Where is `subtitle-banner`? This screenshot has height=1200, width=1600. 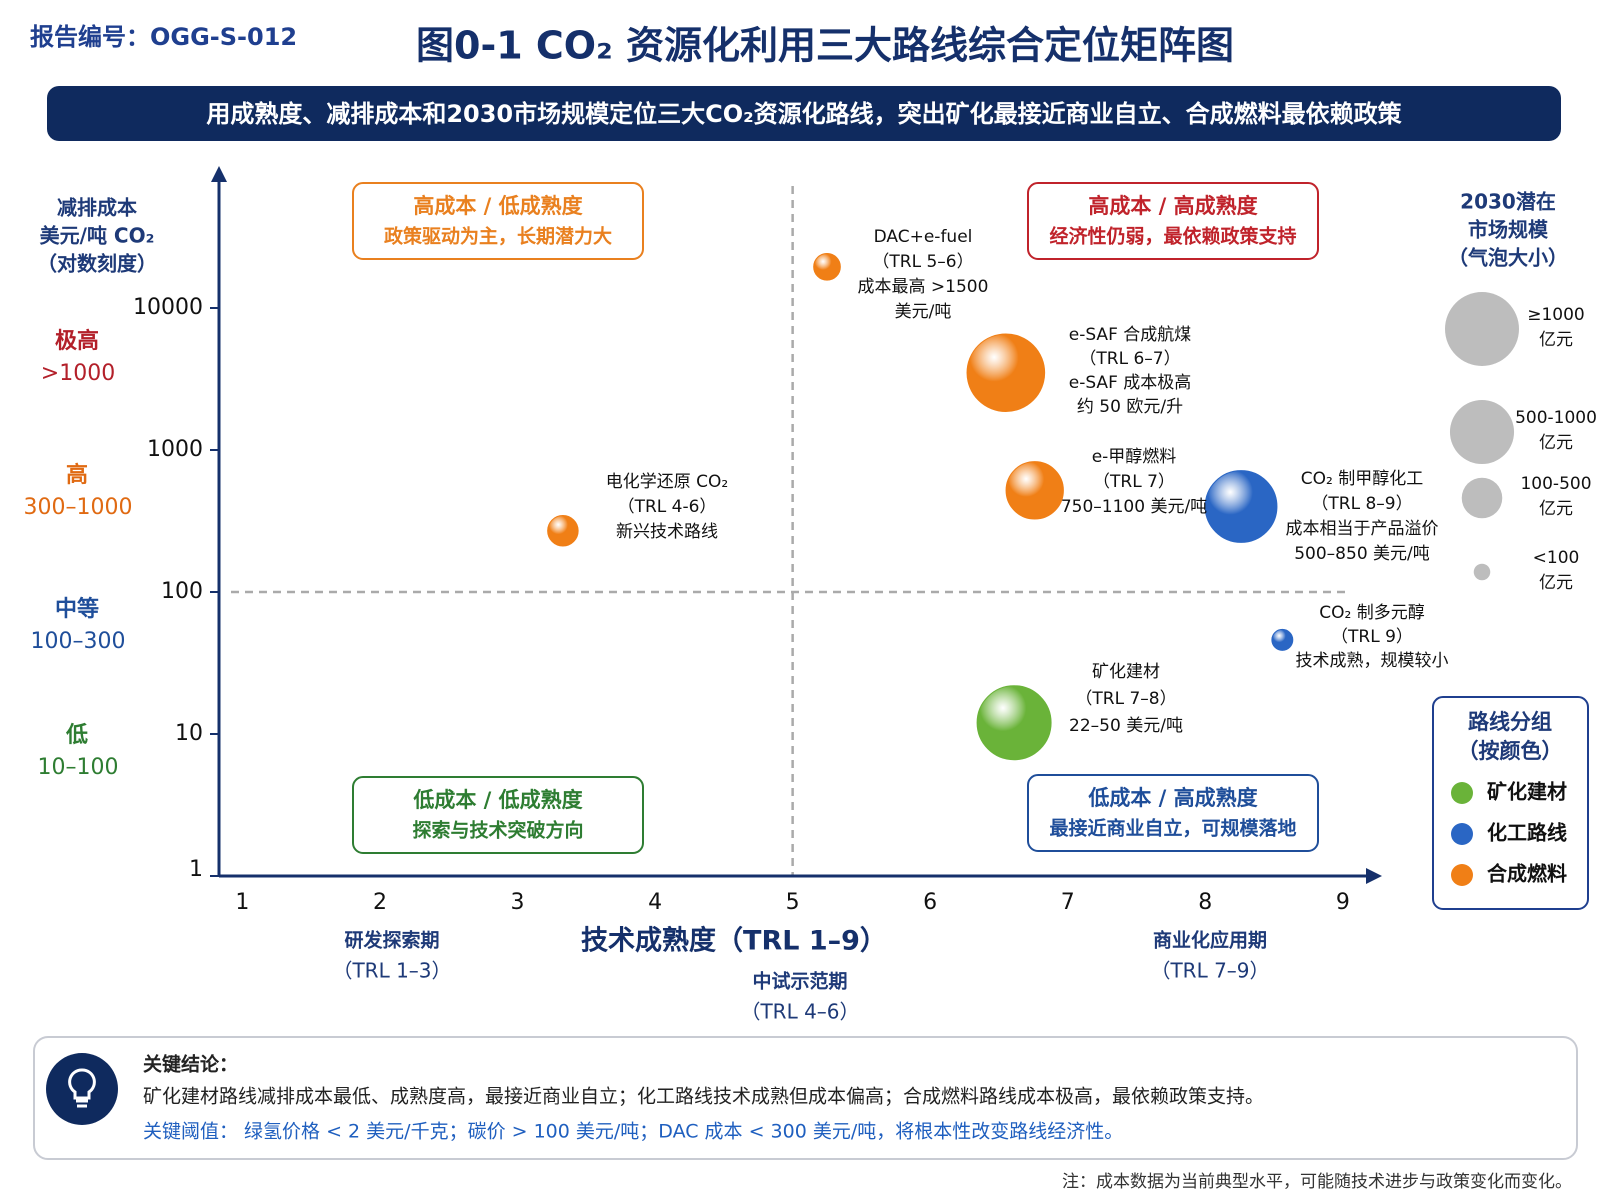 subtitle-banner is located at coordinates (804, 113).